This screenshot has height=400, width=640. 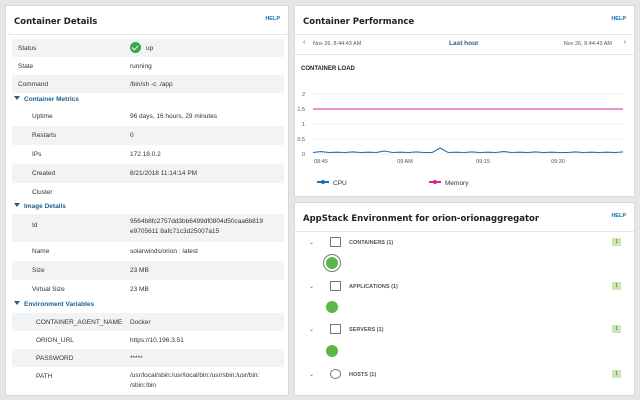 I want to click on section-title: Image Details, so click(x=45, y=206).